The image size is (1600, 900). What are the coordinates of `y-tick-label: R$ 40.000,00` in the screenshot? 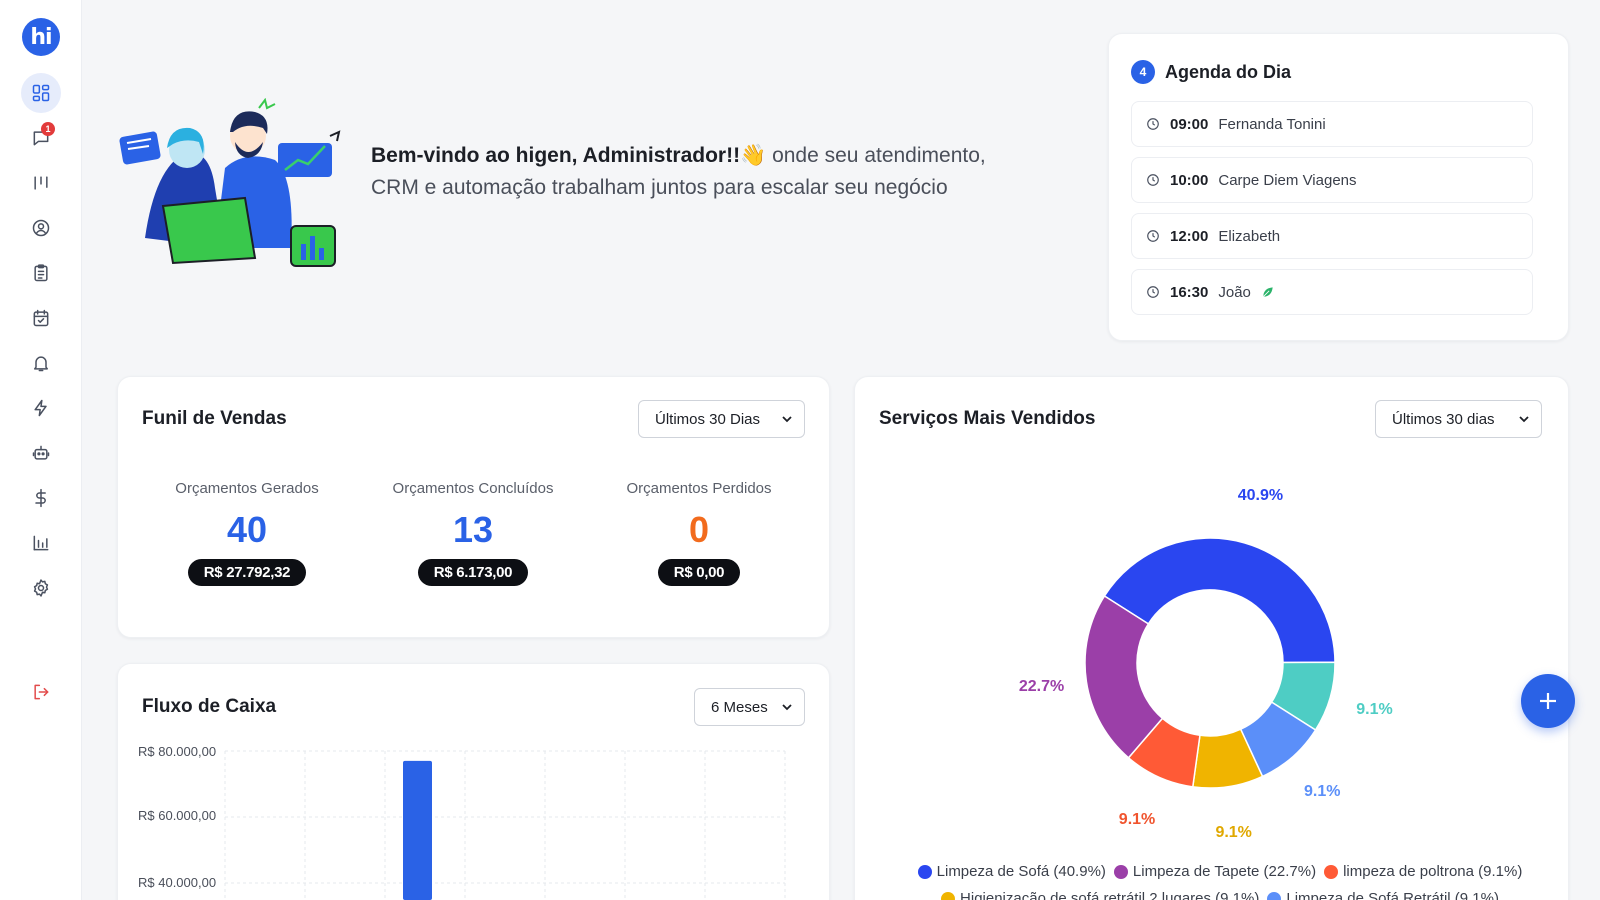 It's located at (177, 882).